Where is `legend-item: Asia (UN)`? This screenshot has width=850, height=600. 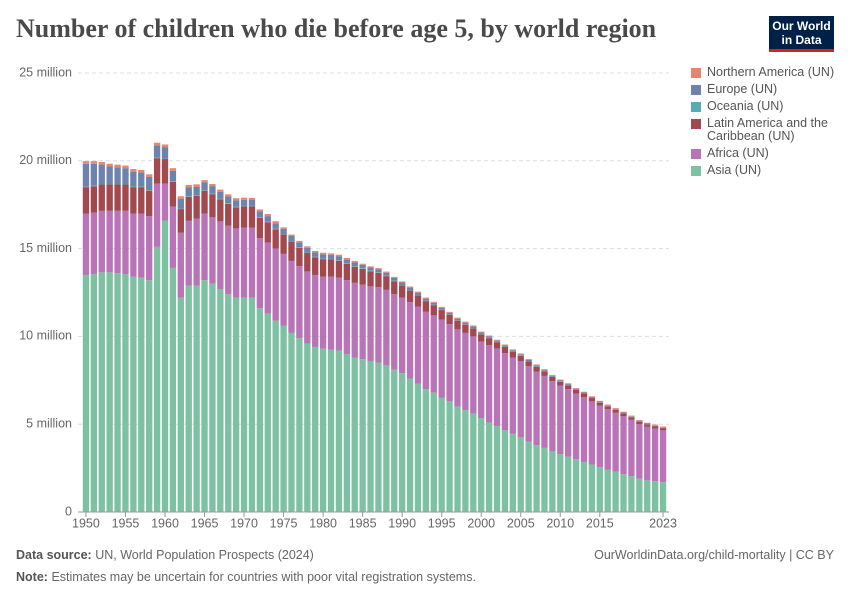
legend-item: Asia (UN) is located at coordinates (766, 170).